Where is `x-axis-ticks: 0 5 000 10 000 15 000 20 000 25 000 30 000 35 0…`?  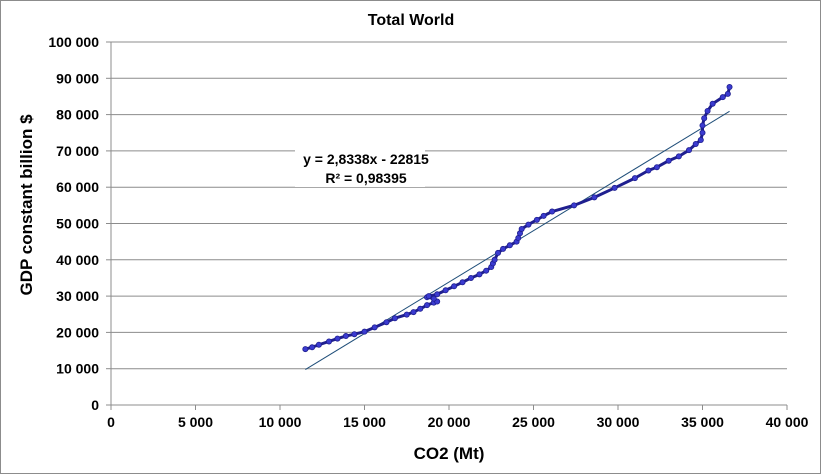
x-axis-ticks: 0 5 000 10 000 15 000 20 000 25 000 30 000 35 0… is located at coordinates (458, 417).